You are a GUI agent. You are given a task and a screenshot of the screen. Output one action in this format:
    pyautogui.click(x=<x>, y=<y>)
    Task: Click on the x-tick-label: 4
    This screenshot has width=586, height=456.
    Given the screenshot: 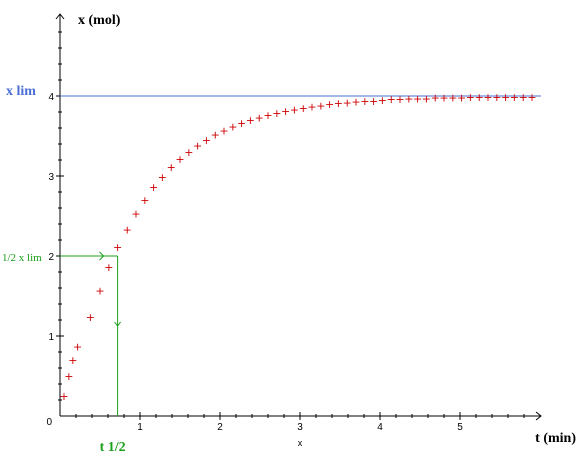 What is the action you would take?
    pyautogui.click(x=380, y=427)
    